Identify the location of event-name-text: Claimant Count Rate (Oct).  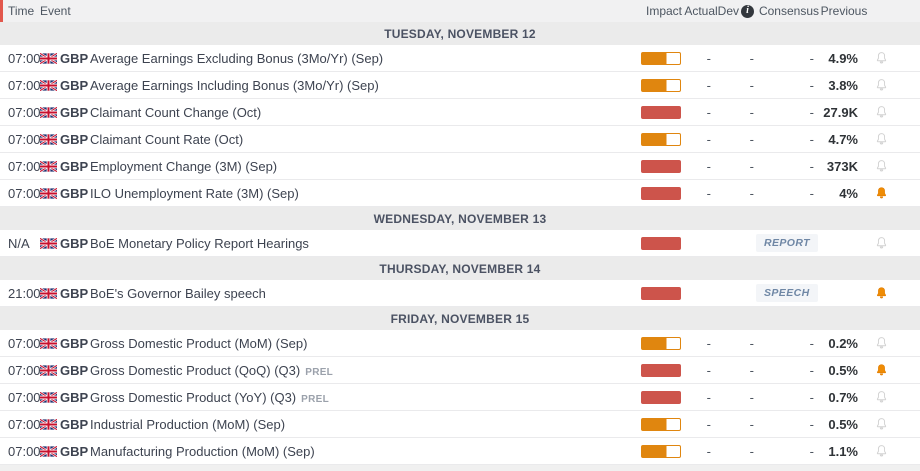
(167, 139).